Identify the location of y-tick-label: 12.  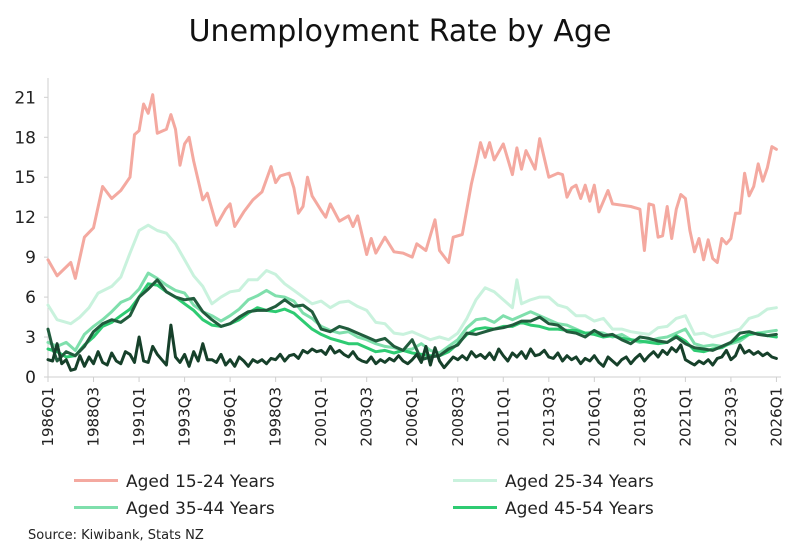
(25, 218).